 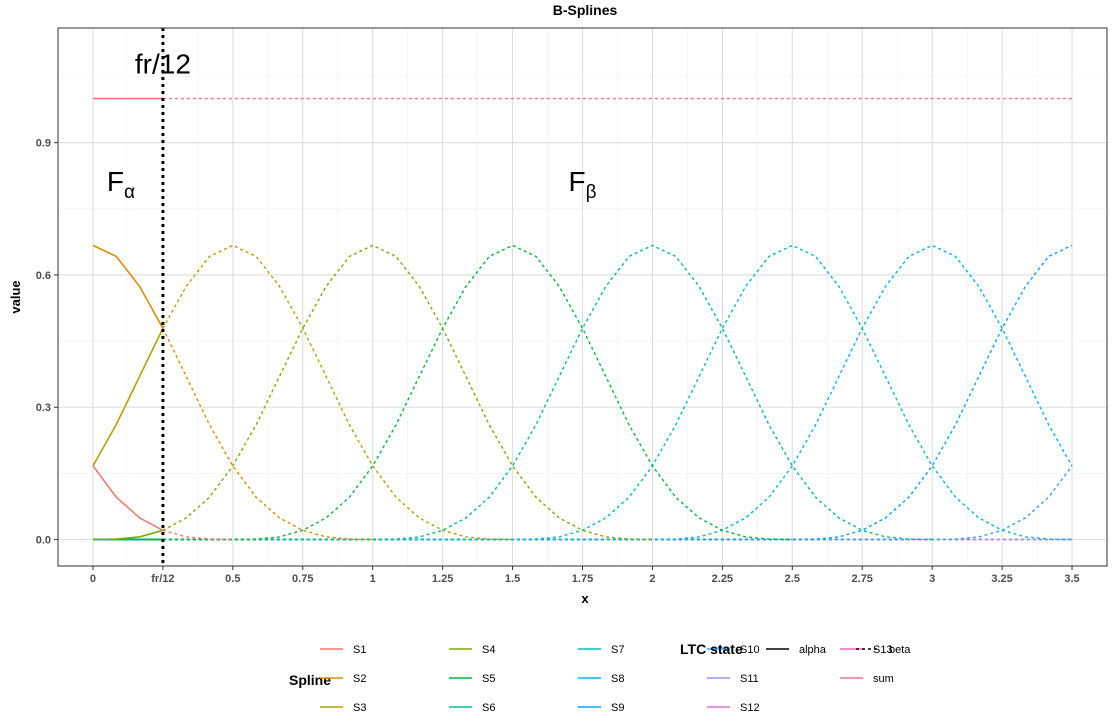 What do you see at coordinates (128, 286) in the screenshot?
I see `series-s2-alpha-line` at bounding box center [128, 286].